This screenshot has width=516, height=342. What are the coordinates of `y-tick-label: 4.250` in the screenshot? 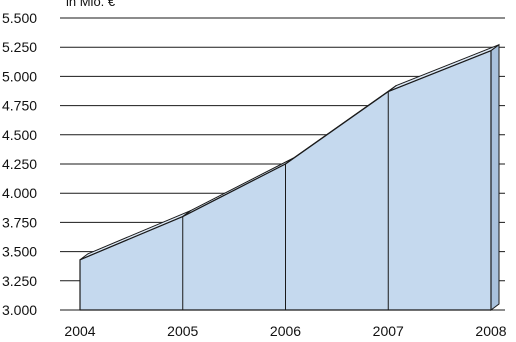 It's located at (19, 164).